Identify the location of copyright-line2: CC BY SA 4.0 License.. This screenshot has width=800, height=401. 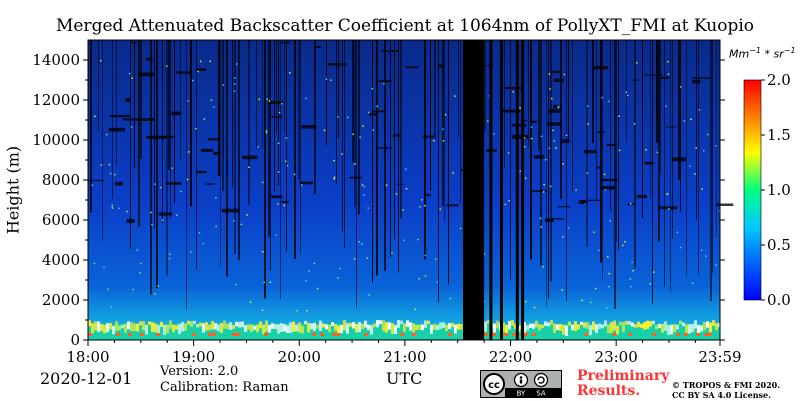
(721, 395).